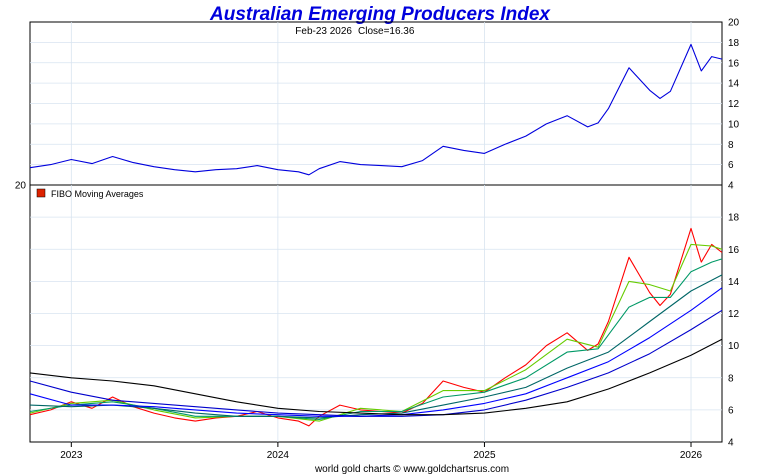  I want to click on chart-title: Australian Emerging Producers Index, so click(380, 14).